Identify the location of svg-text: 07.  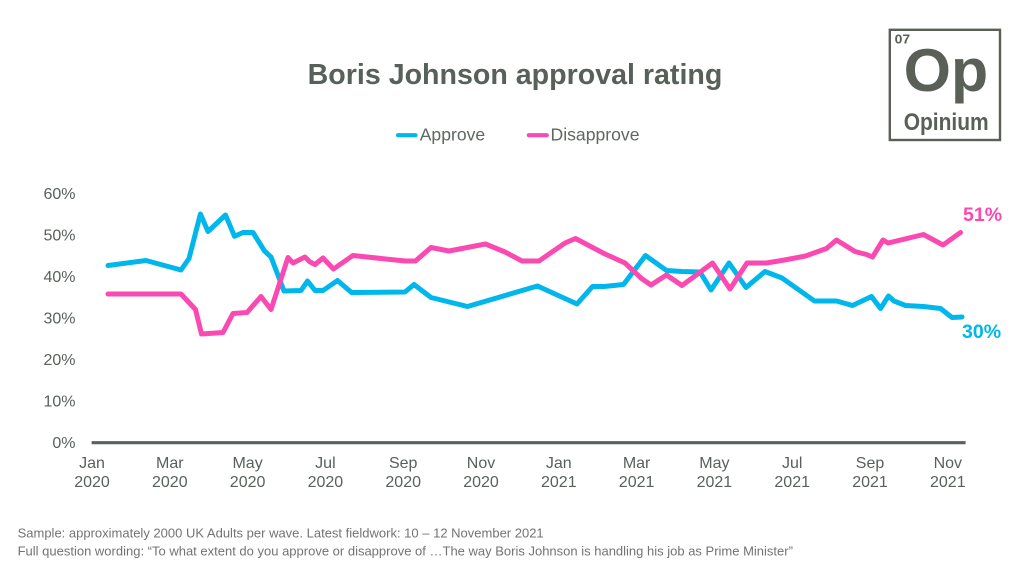
(903, 40).